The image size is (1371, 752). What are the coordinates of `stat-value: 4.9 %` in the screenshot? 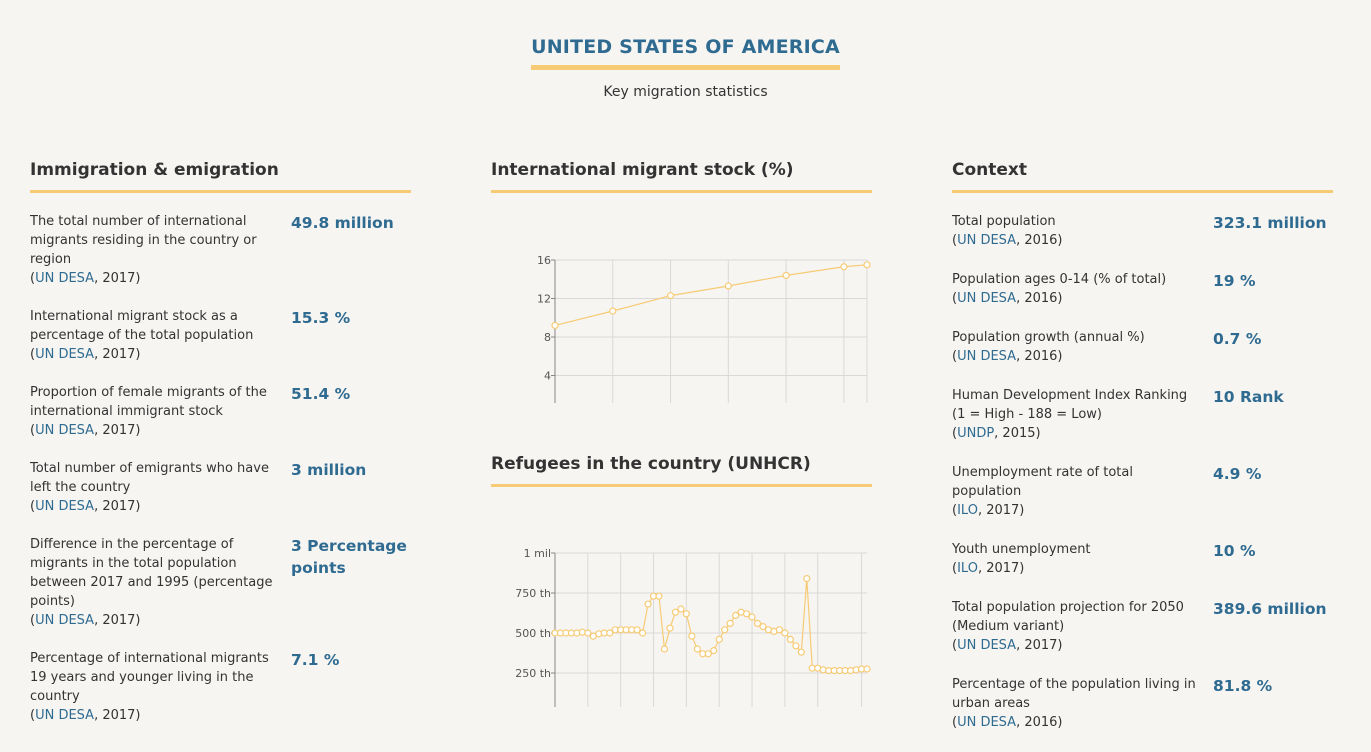 It's located at (1237, 474).